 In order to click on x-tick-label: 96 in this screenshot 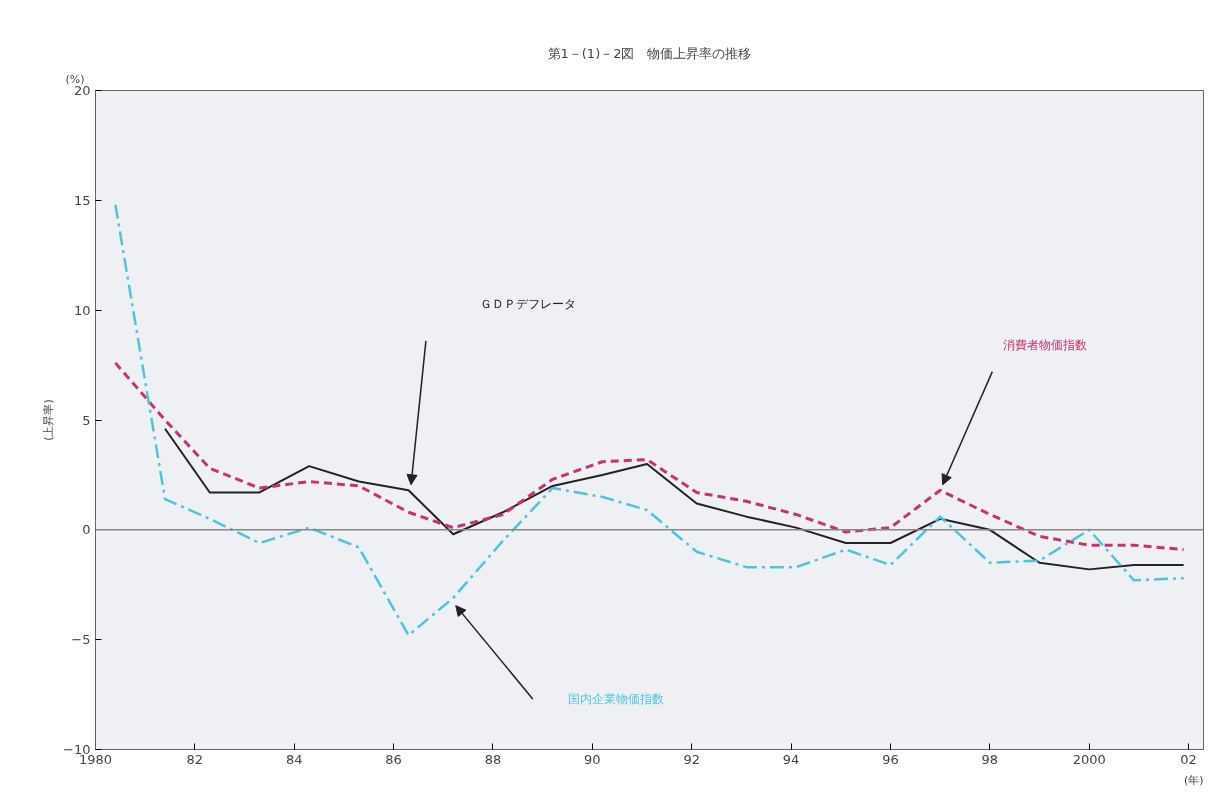, I will do `click(890, 759)`.